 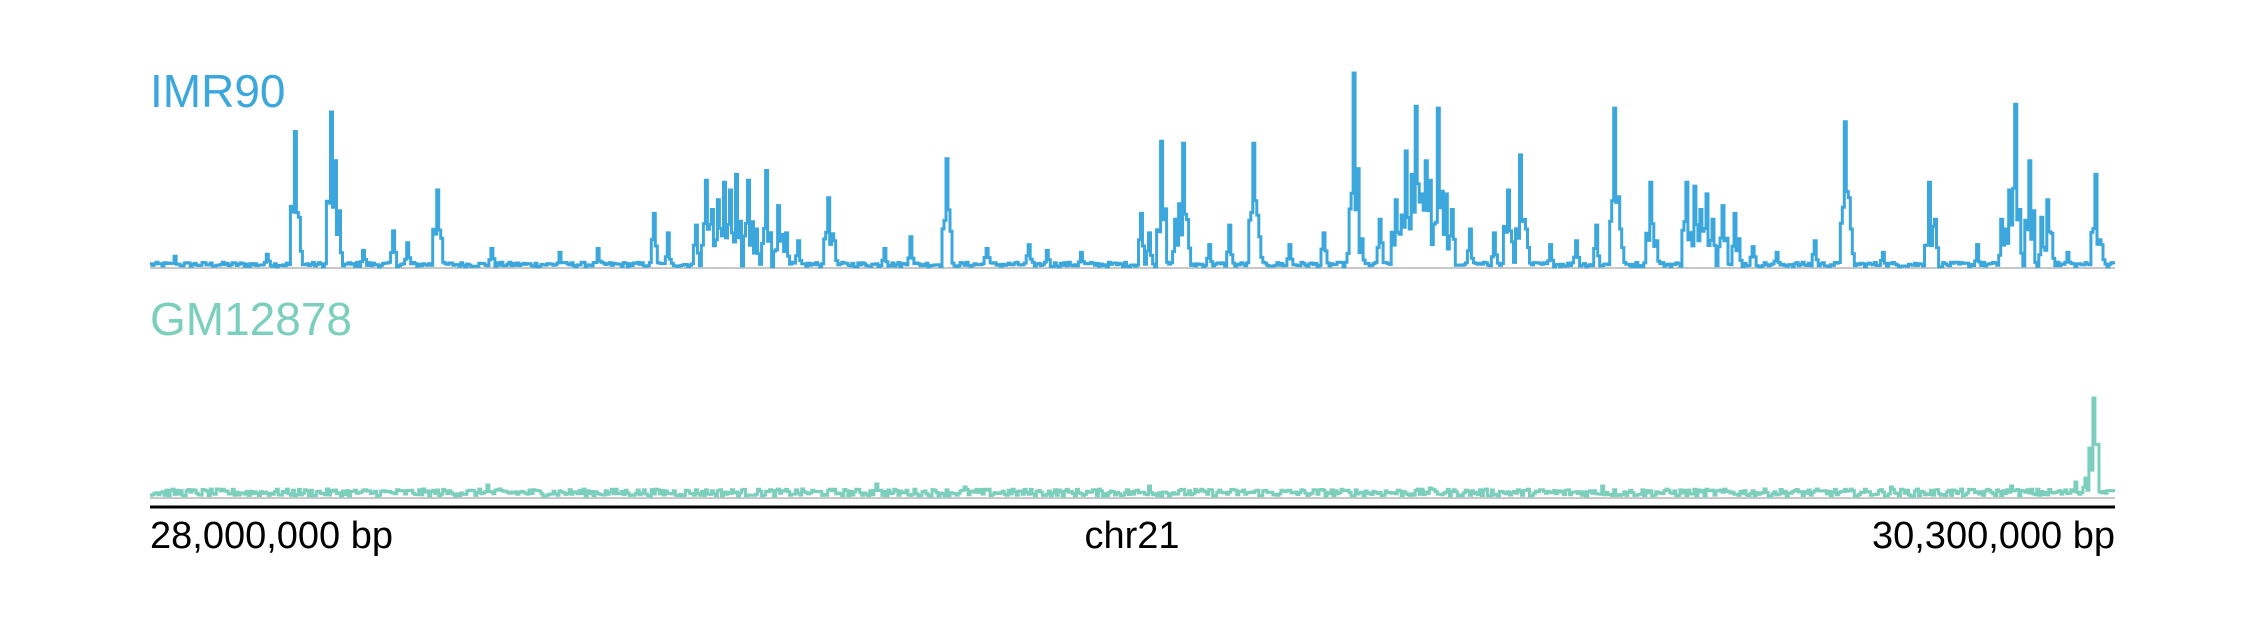 I want to click on x-tick-label-start: 28,000,000 bp, so click(x=271, y=536).